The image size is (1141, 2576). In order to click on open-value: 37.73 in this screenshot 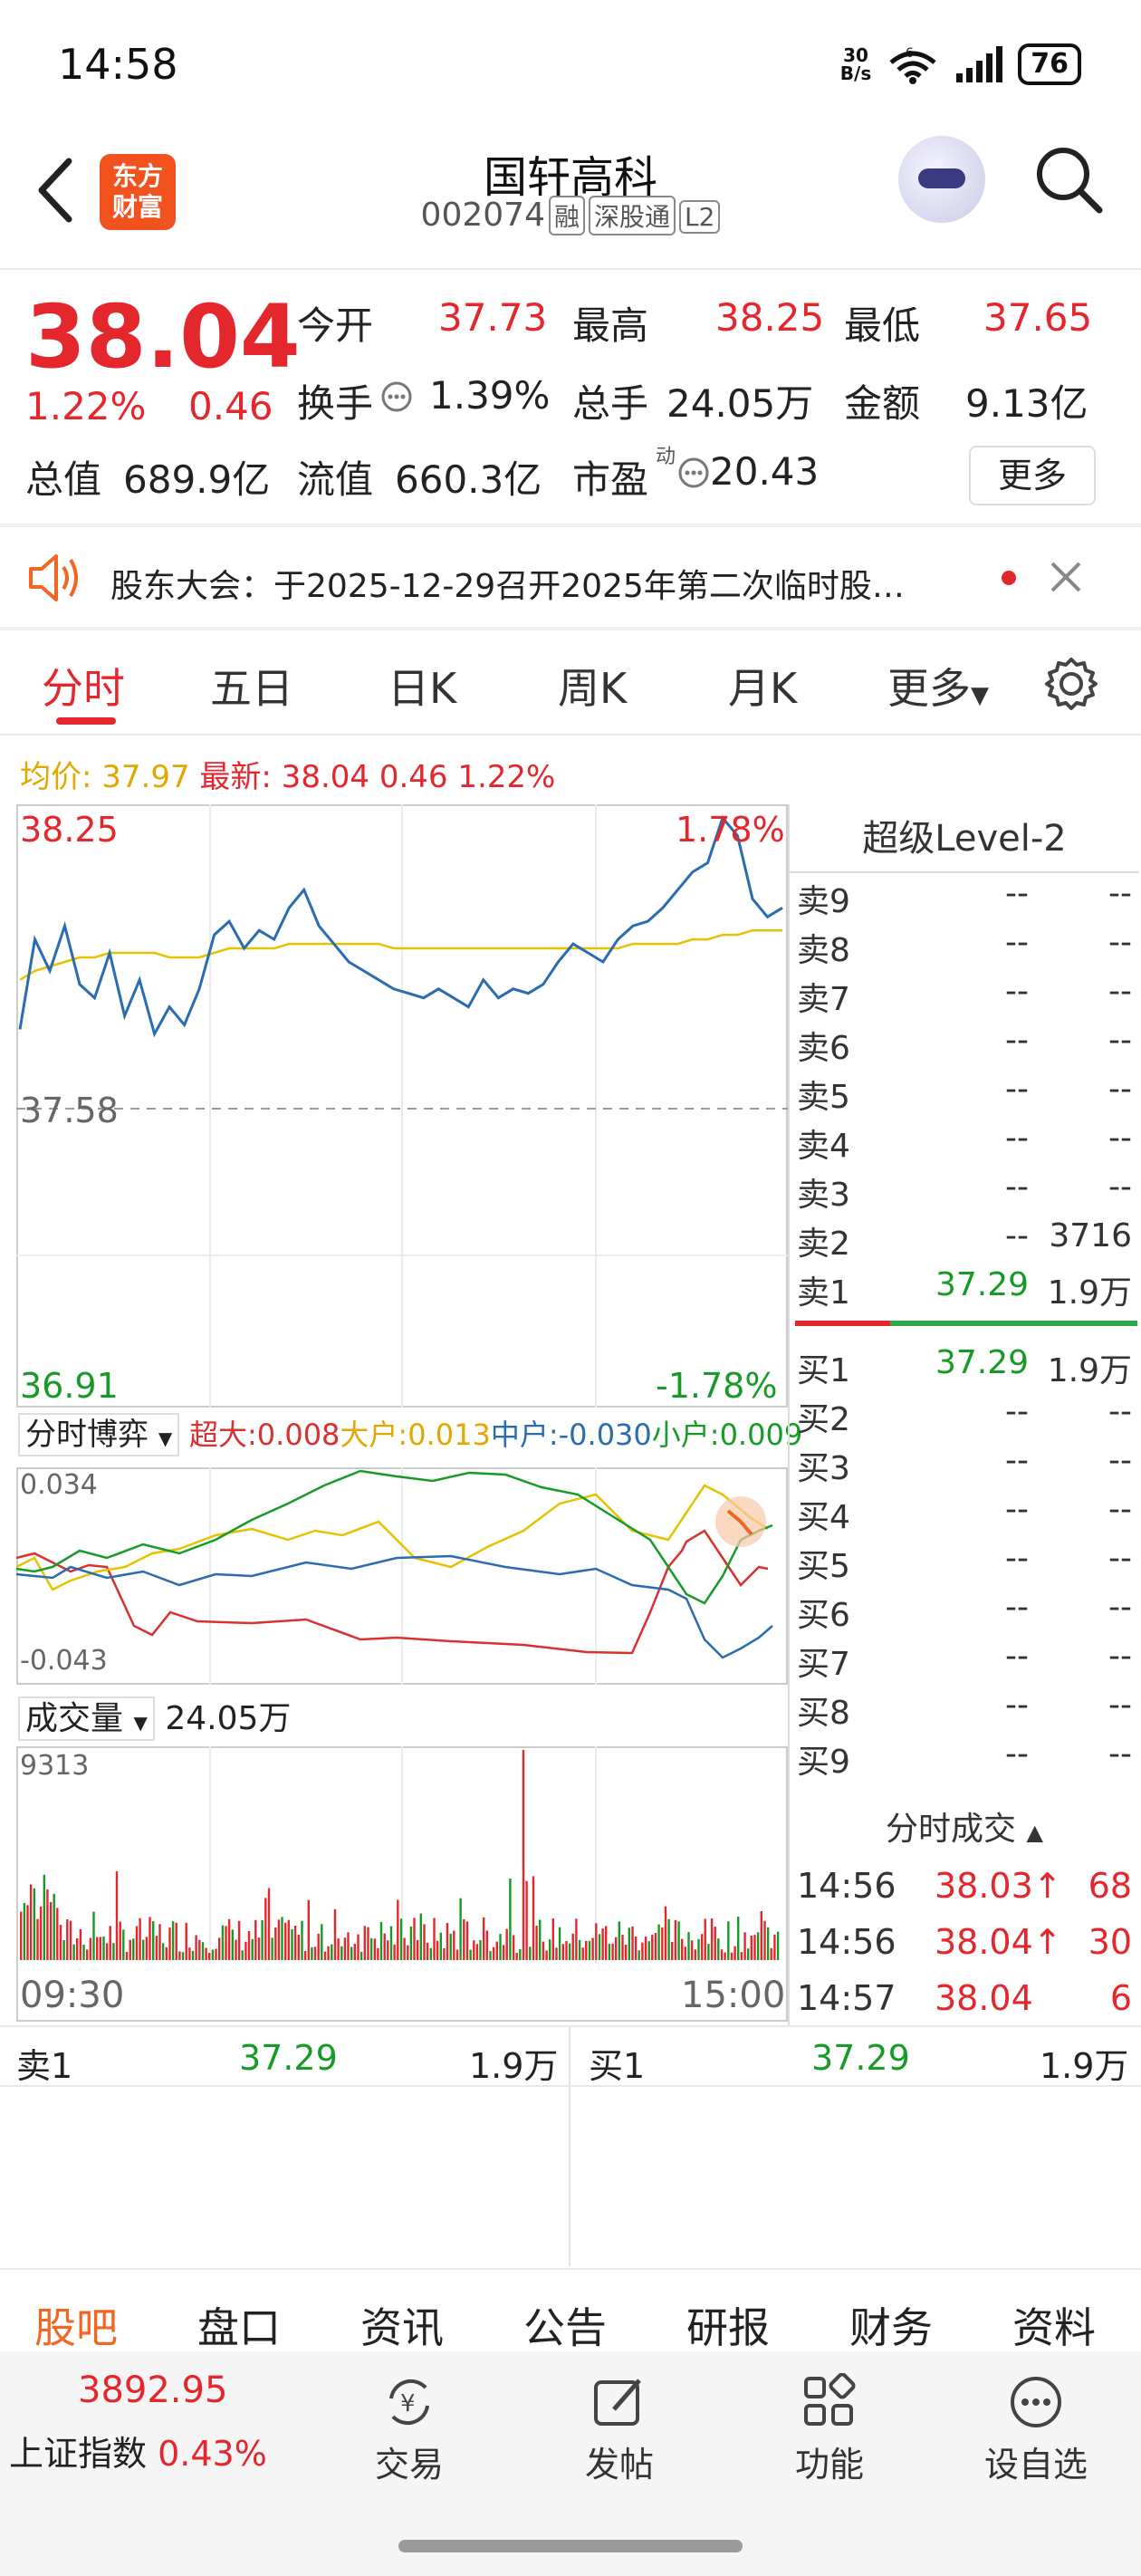, I will do `click(493, 317)`.